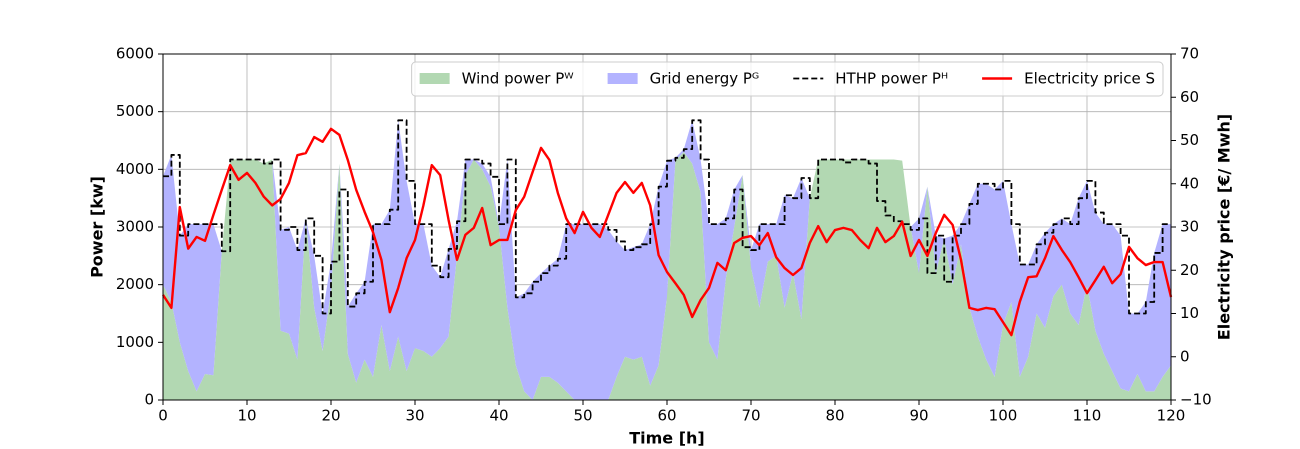  Describe the element at coordinates (582, 416) in the screenshot. I see `x-tick-label: 50` at that location.